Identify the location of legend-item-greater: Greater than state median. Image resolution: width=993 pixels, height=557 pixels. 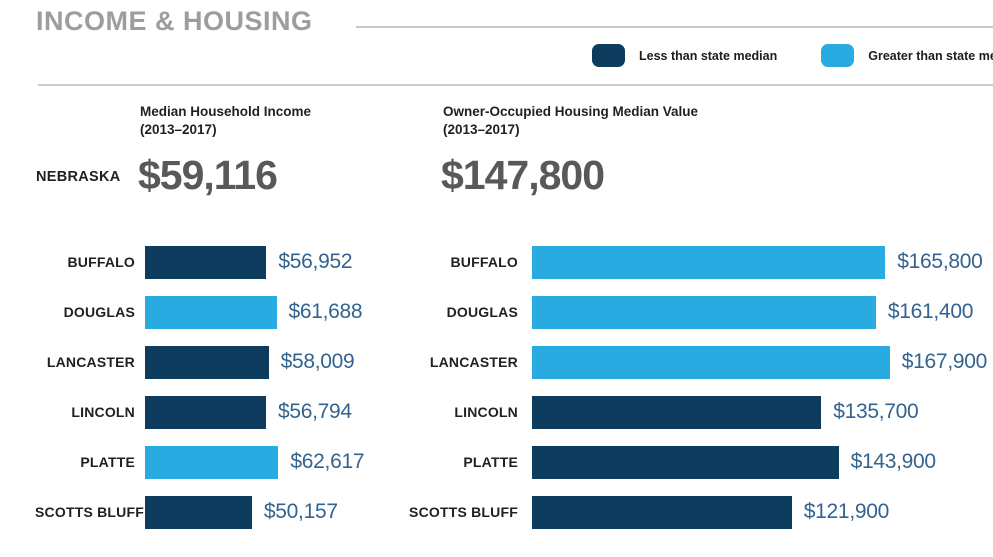
(907, 55).